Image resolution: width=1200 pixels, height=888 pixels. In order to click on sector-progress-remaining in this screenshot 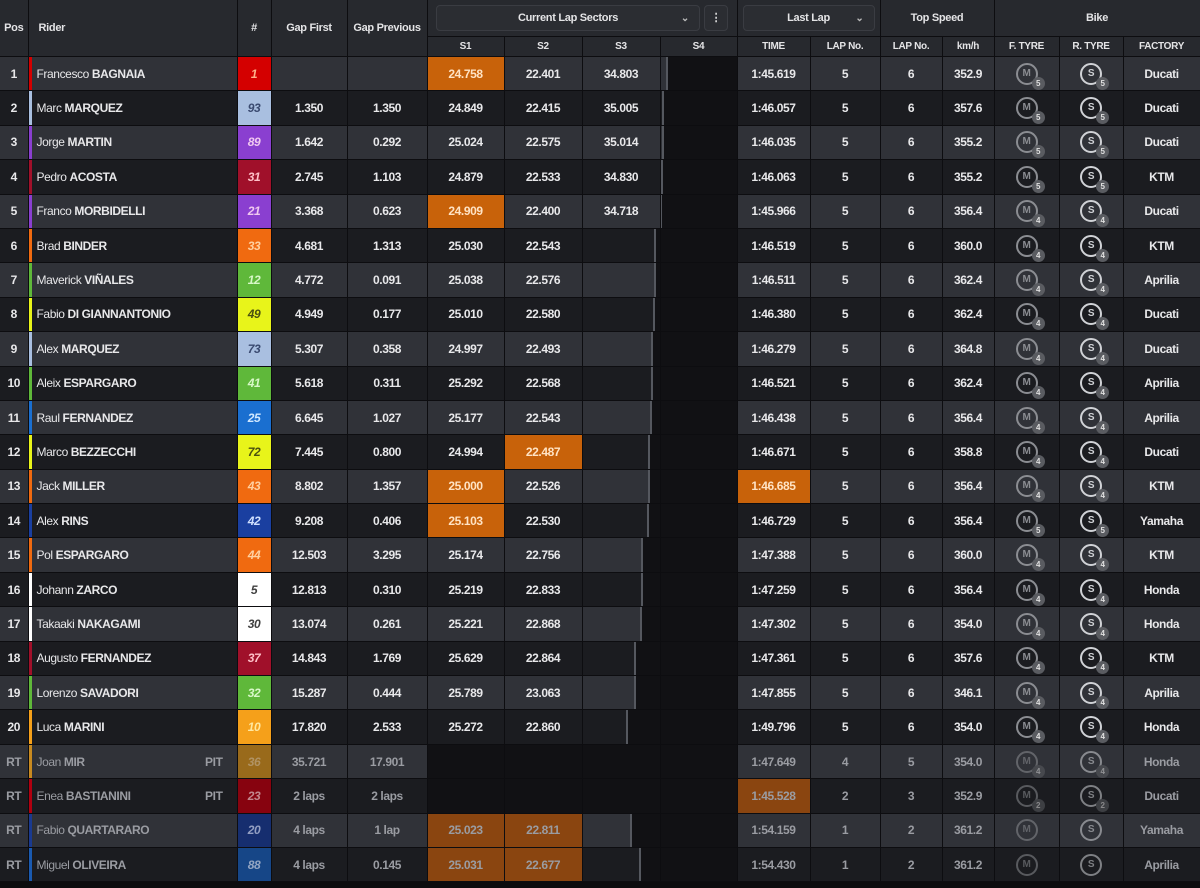, I will do `click(701, 73)`.